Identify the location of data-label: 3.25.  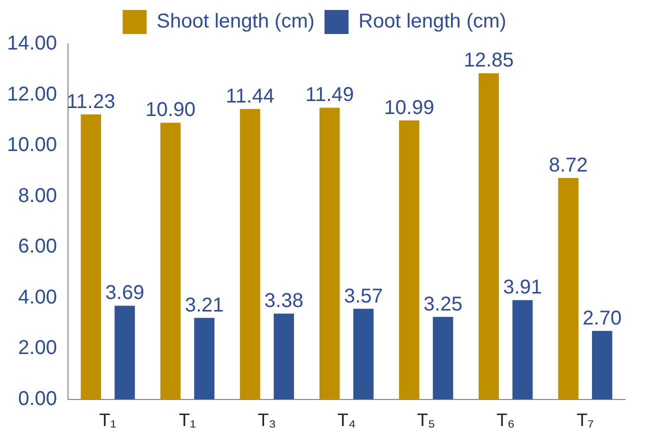
(443, 304).